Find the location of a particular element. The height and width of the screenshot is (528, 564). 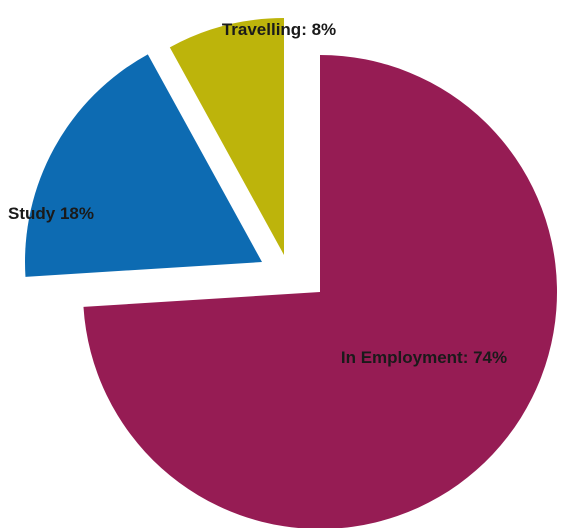

label-in-employment: In Employment: 74% is located at coordinates (424, 357).